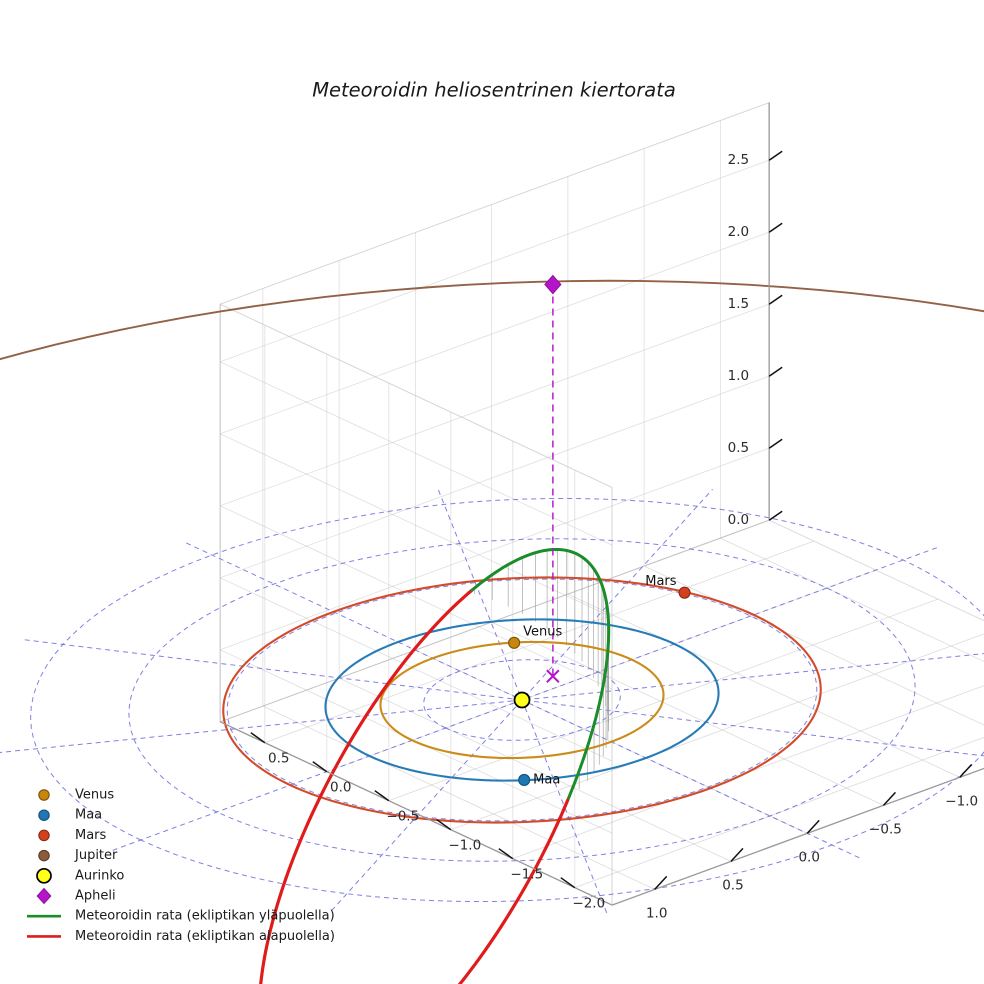  Describe the element at coordinates (885, 829) in the screenshot. I see `x-tick-label: −0.5` at that location.